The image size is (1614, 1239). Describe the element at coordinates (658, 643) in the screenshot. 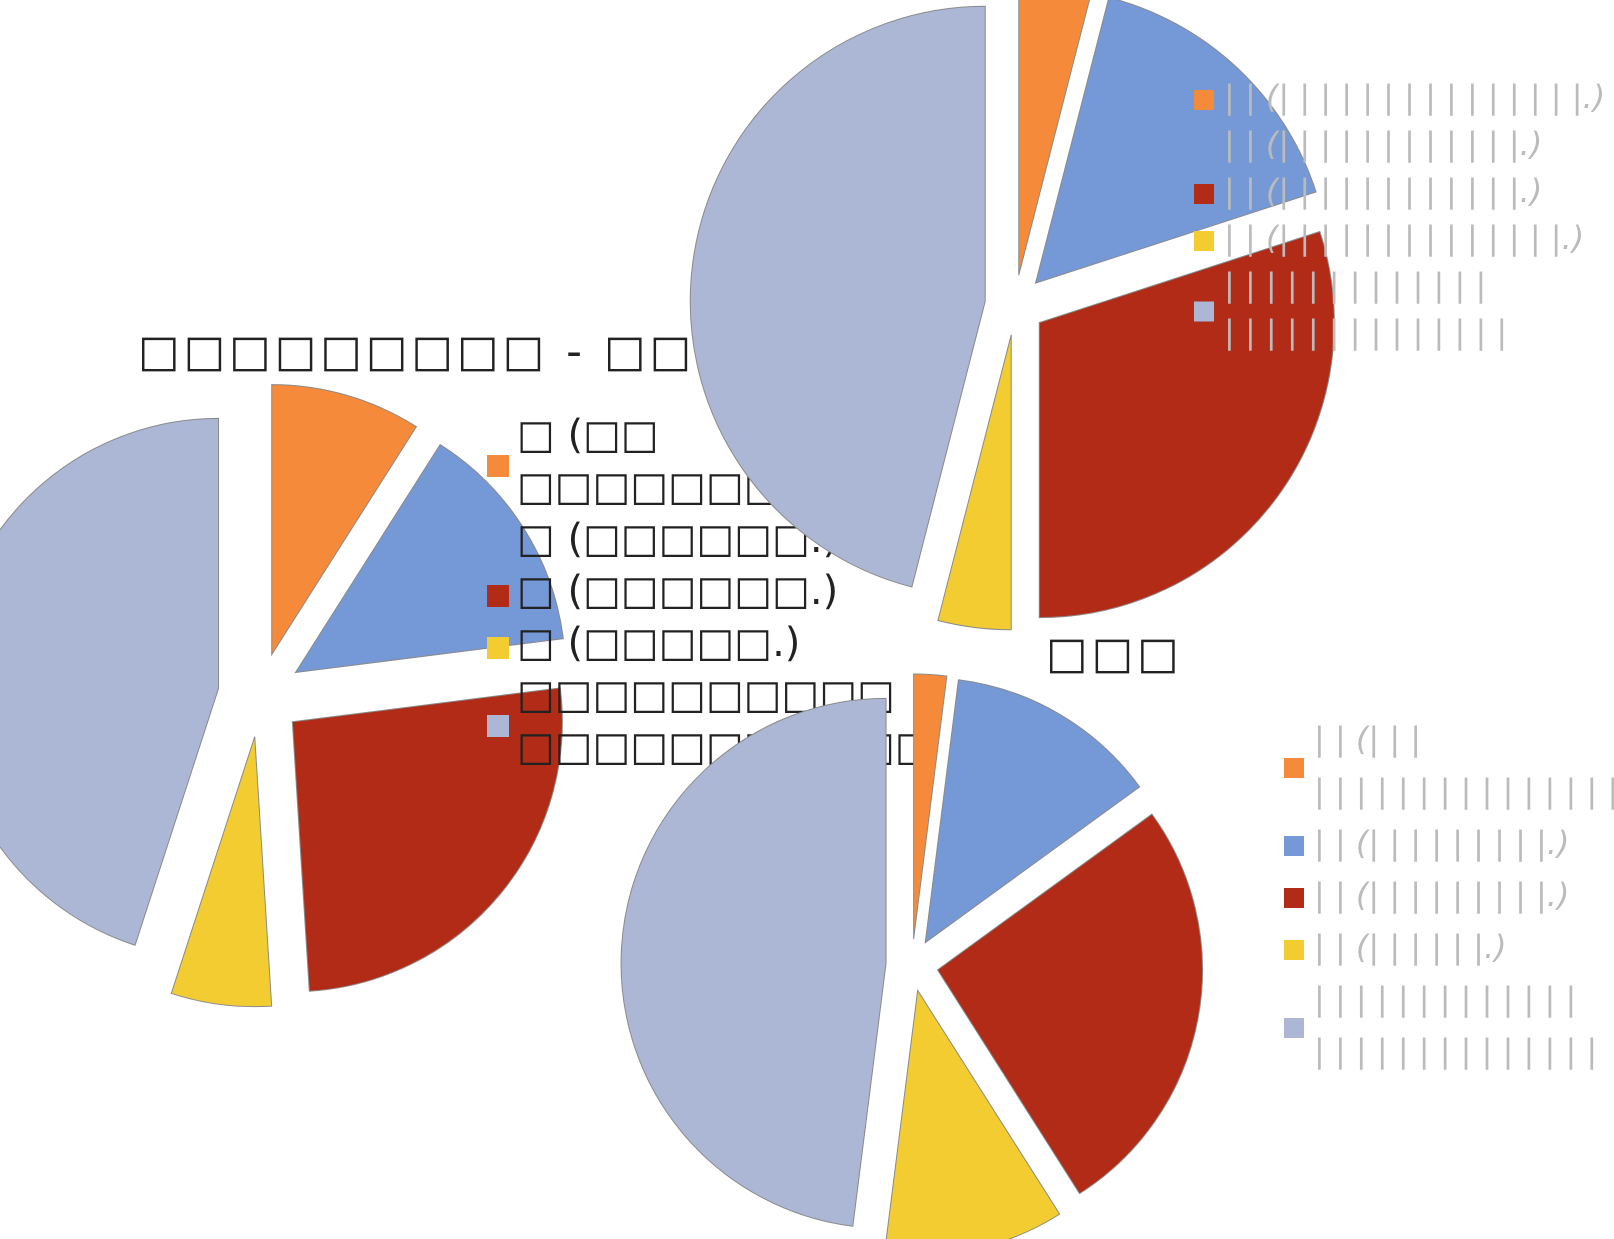

I see `legend-label-4: □ (□□□□□.)` at that location.